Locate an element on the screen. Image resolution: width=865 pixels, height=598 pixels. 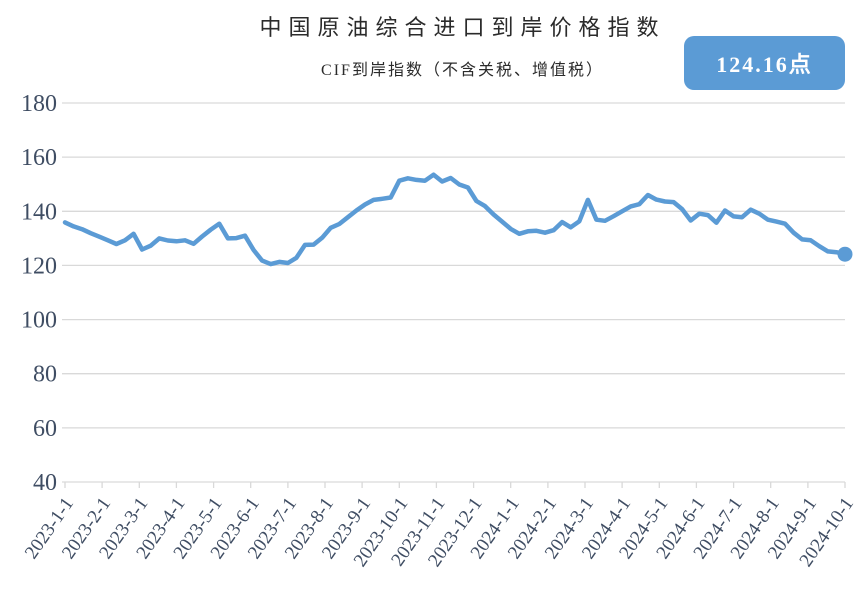
y-axis-label: 120 is located at coordinates (39, 266).